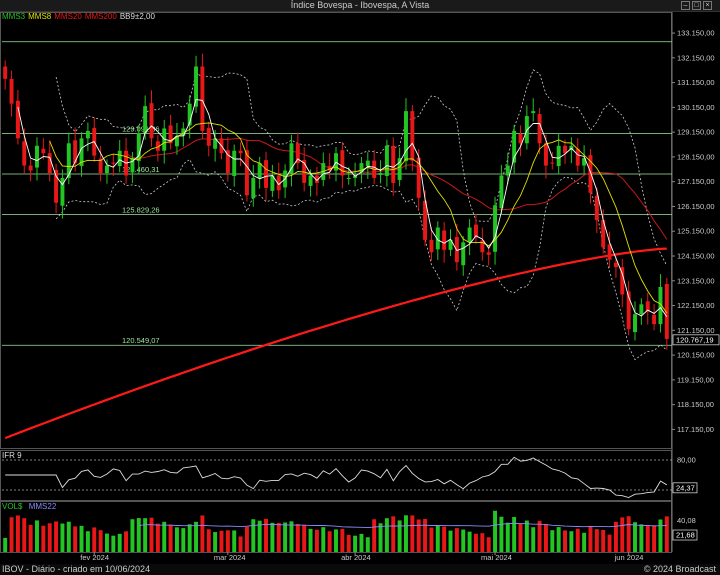  What do you see at coordinates (496, 557) in the screenshot?
I see `x-tick-label: mai 2024` at bounding box center [496, 557].